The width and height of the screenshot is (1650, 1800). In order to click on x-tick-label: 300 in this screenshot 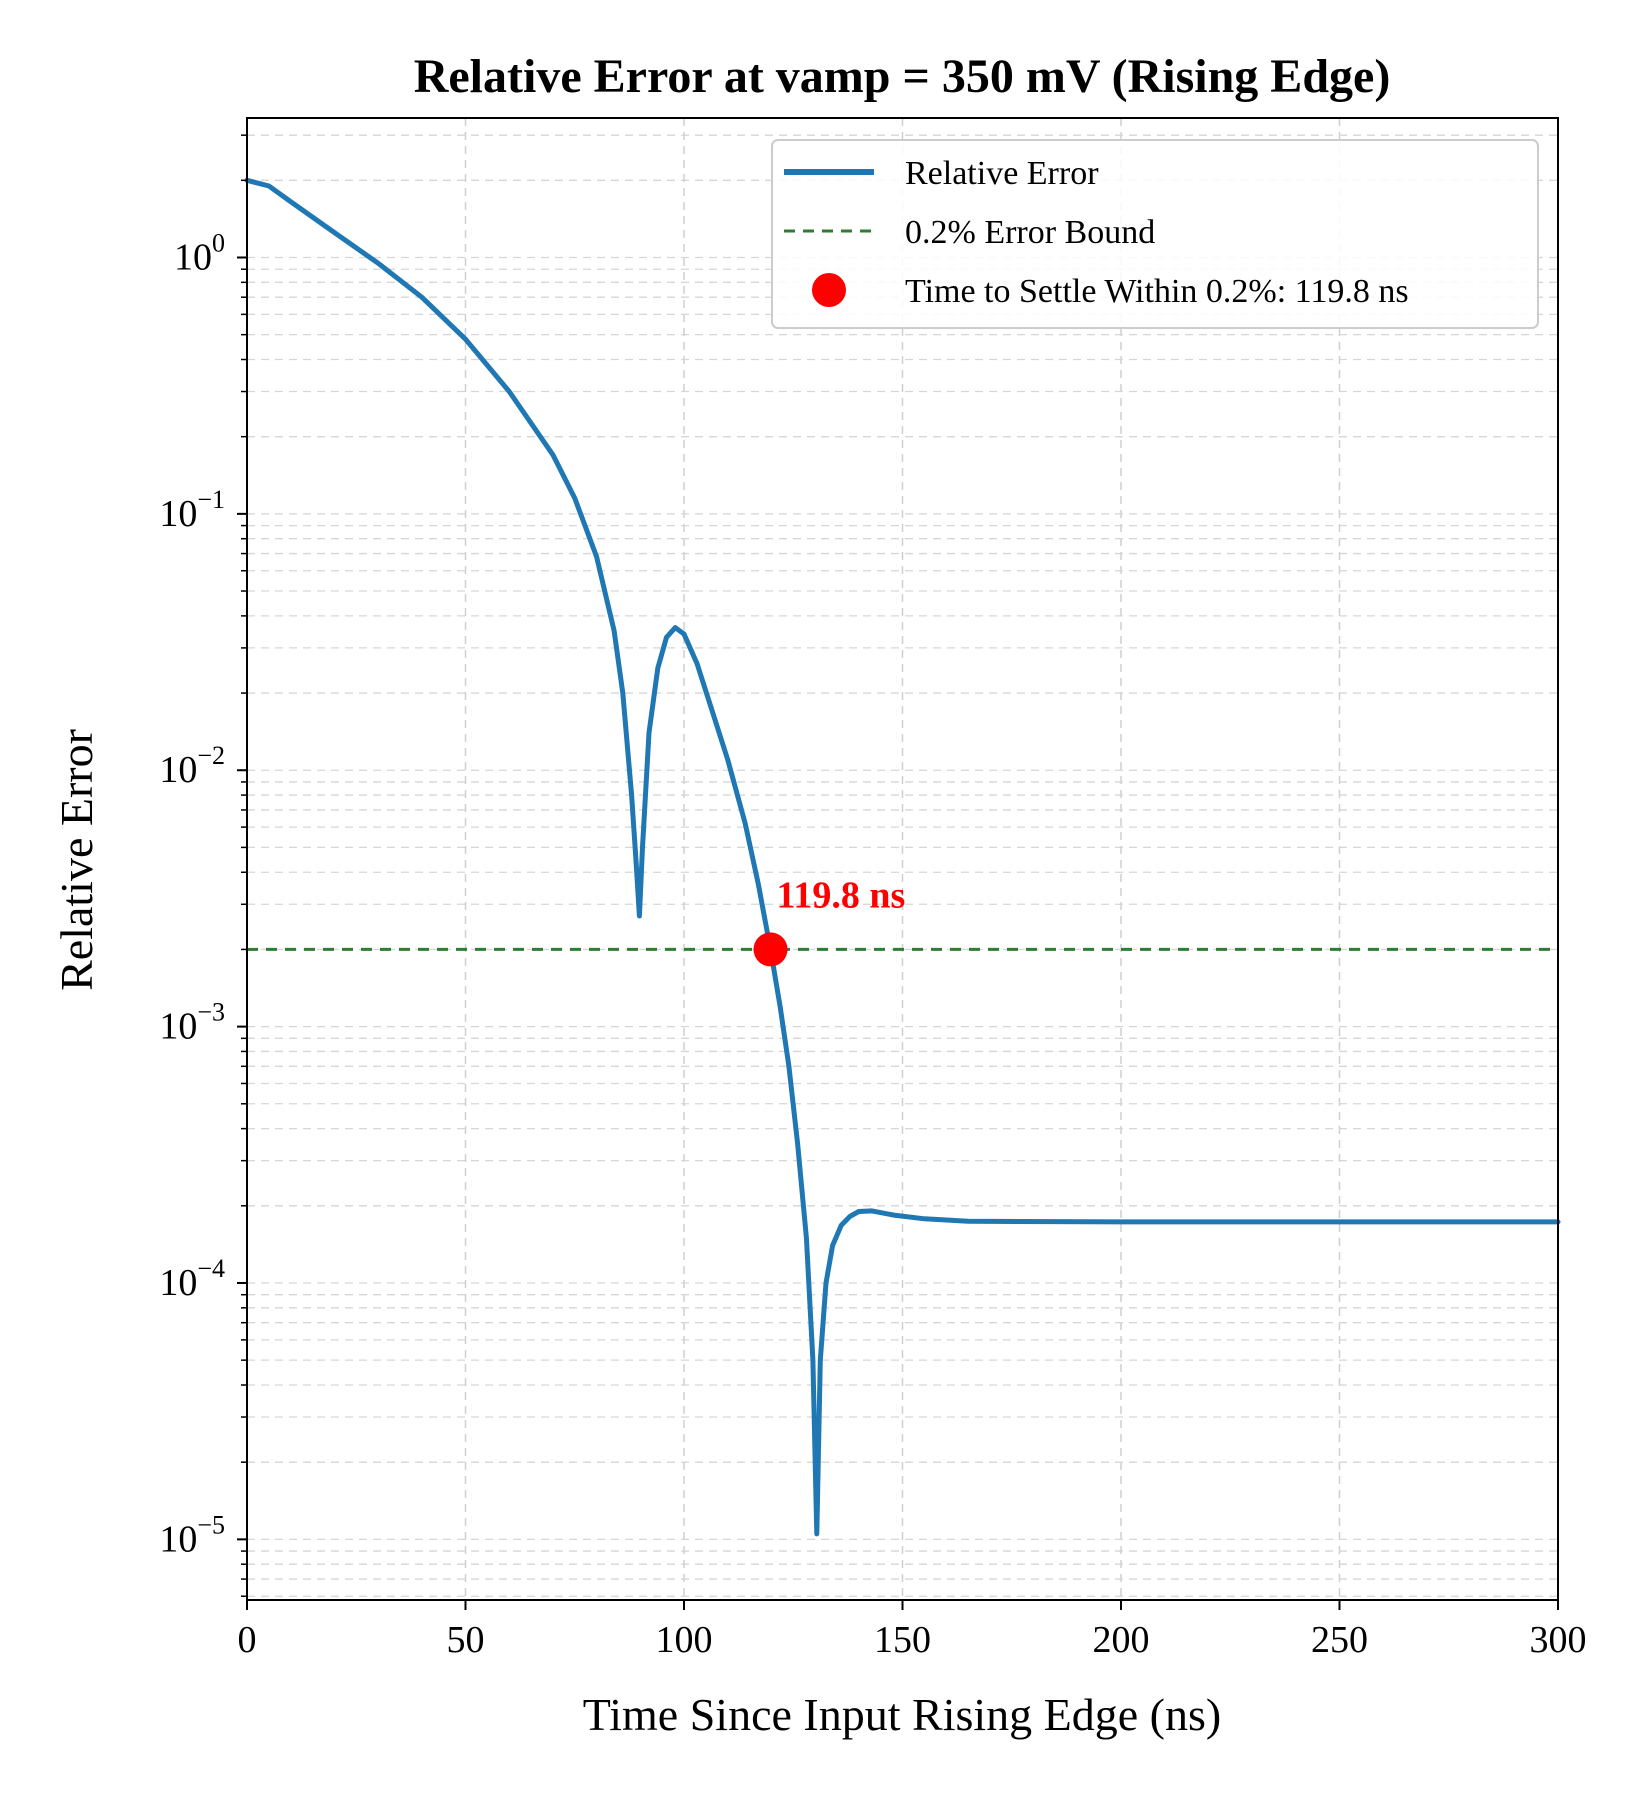, I will do `click(1558, 1640)`.